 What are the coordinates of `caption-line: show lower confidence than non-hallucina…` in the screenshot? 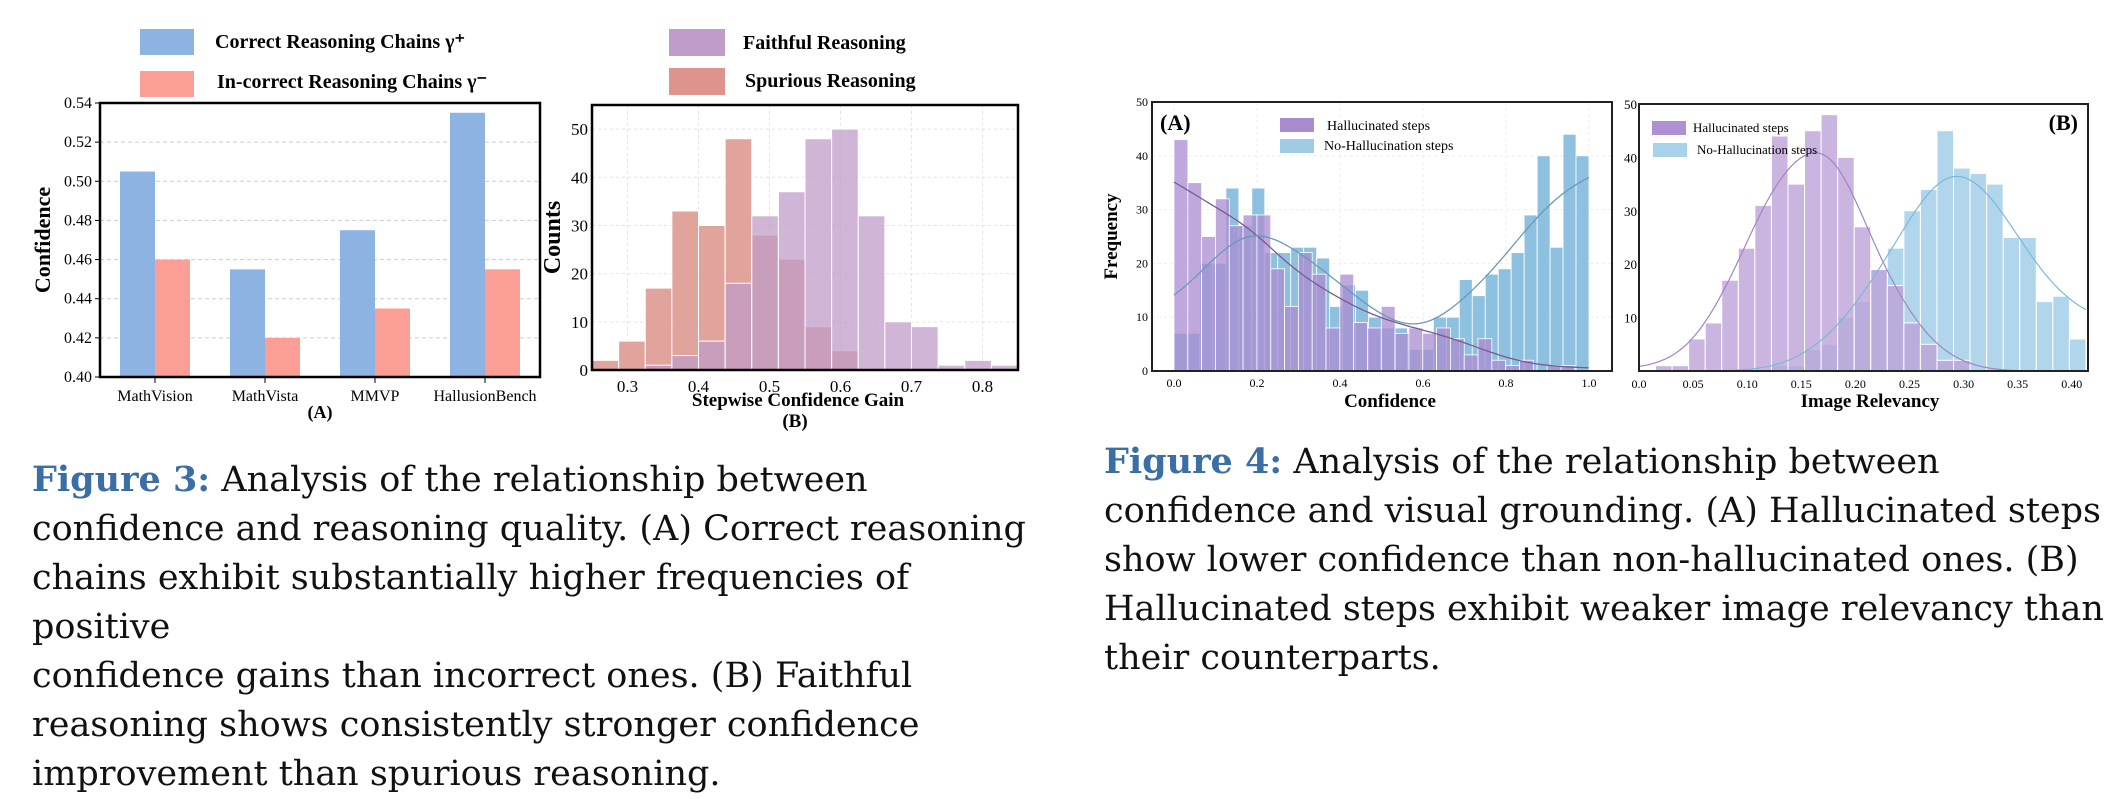 It's located at (1591, 560).